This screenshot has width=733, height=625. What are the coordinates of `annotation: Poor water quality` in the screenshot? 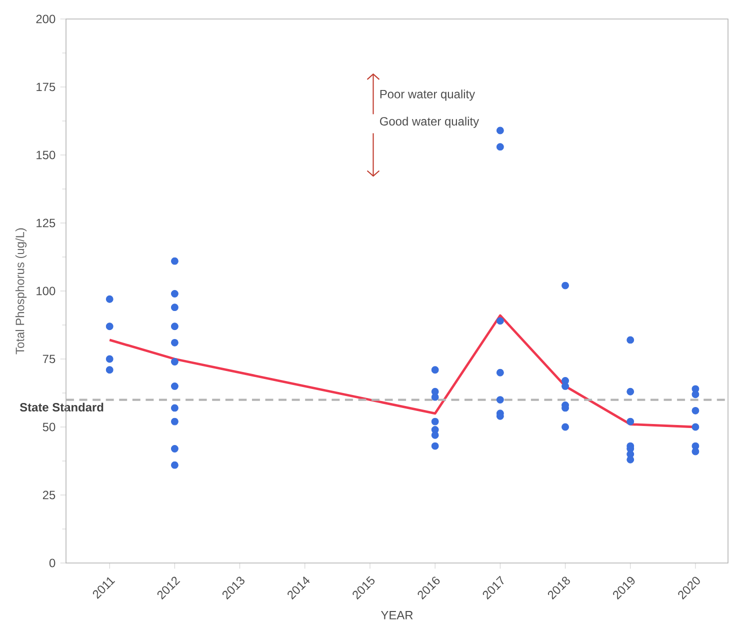 It's located at (428, 95).